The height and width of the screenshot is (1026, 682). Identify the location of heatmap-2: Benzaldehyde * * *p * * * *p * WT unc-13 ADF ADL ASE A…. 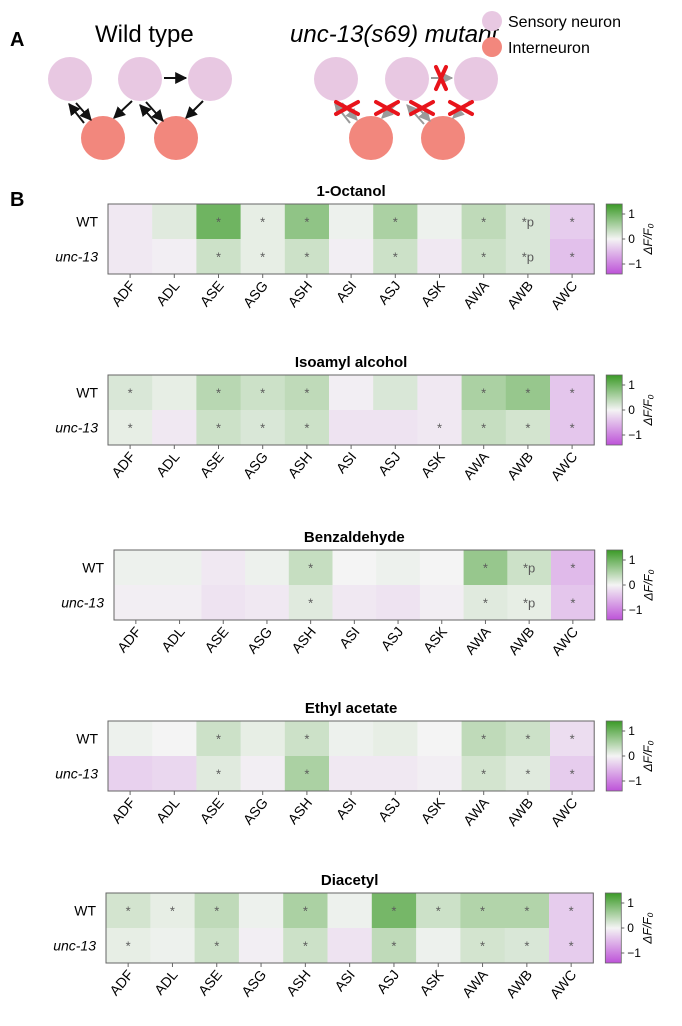
(358, 594).